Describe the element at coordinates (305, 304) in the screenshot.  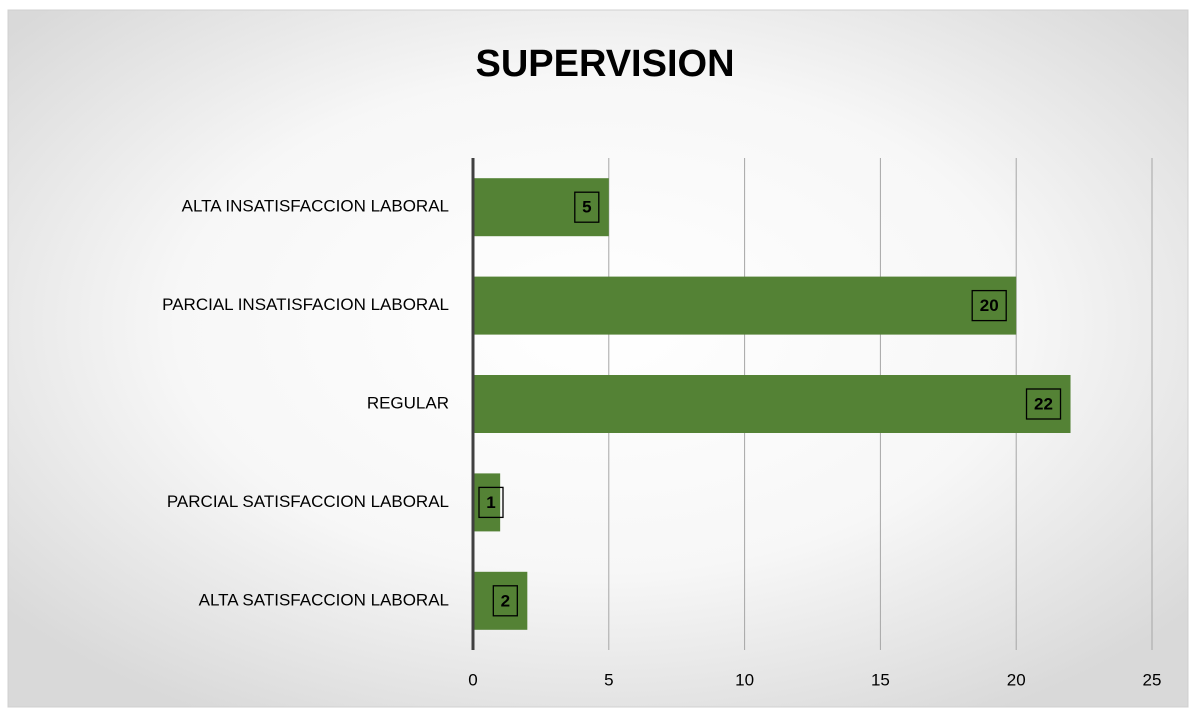
I see `y-tick-label: PARCIAL INSATISFACION LABORAL` at that location.